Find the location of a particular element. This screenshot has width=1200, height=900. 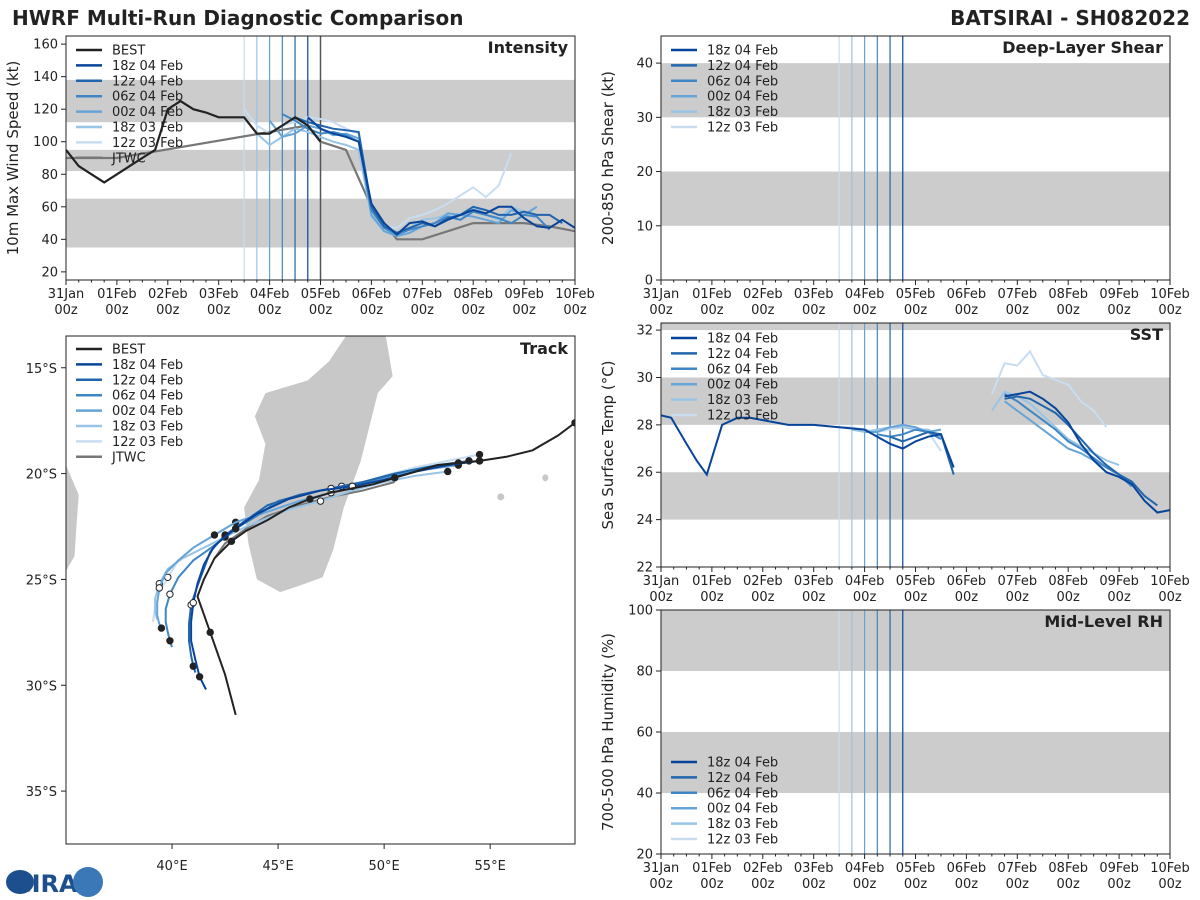

intensity-series-line is located at coordinates (416, 174).